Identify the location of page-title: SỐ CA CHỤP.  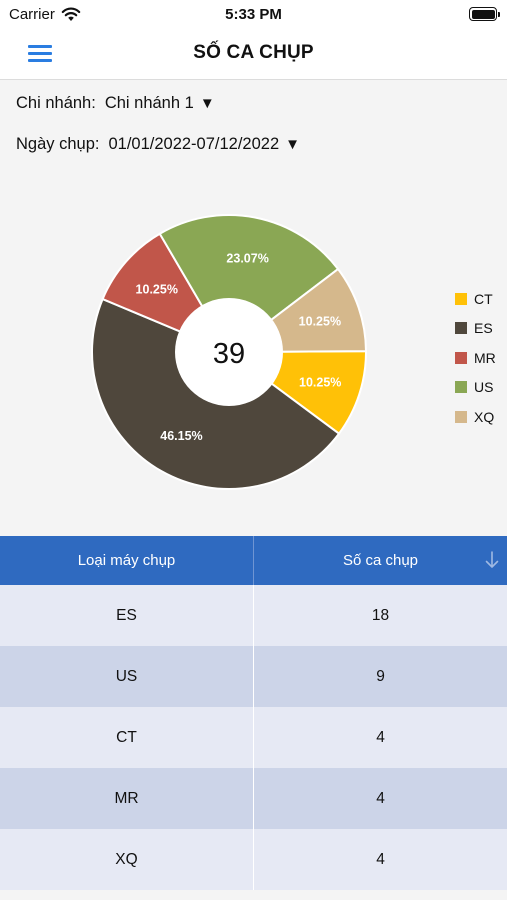
(253, 52).